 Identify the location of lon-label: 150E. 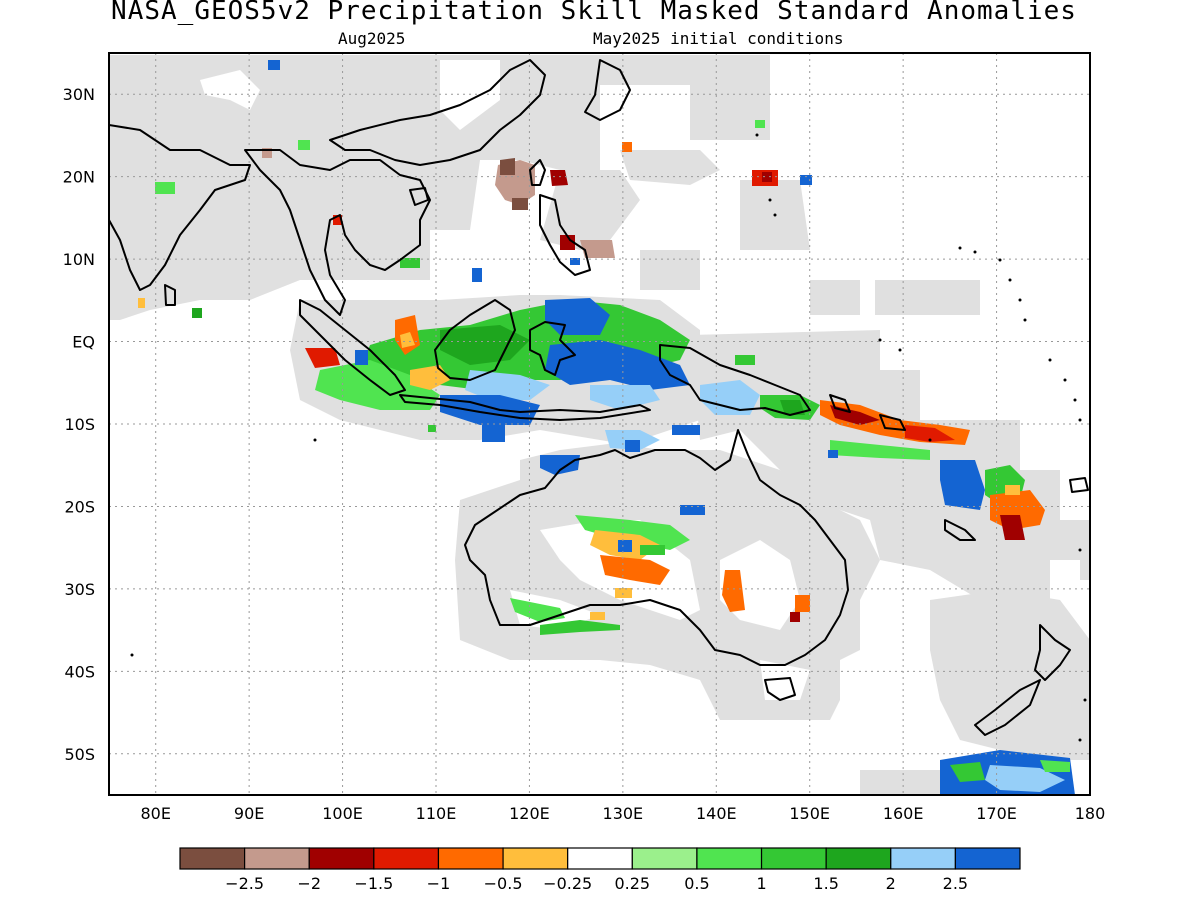
(809, 813).